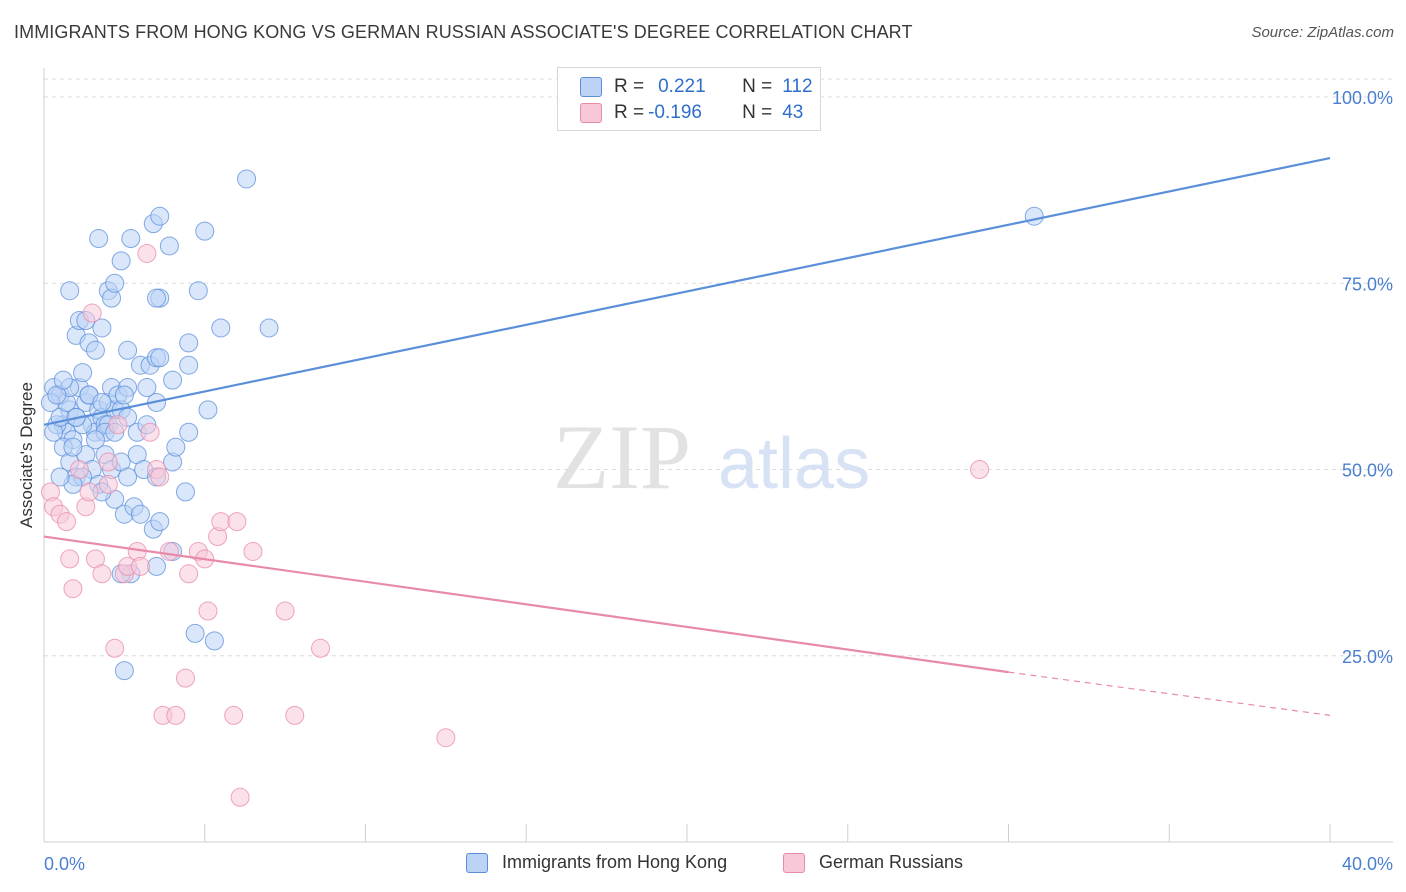 Image resolution: width=1406 pixels, height=892 pixels. What do you see at coordinates (591, 113) in the screenshot?
I see `legend-swatch-pink` at bounding box center [591, 113].